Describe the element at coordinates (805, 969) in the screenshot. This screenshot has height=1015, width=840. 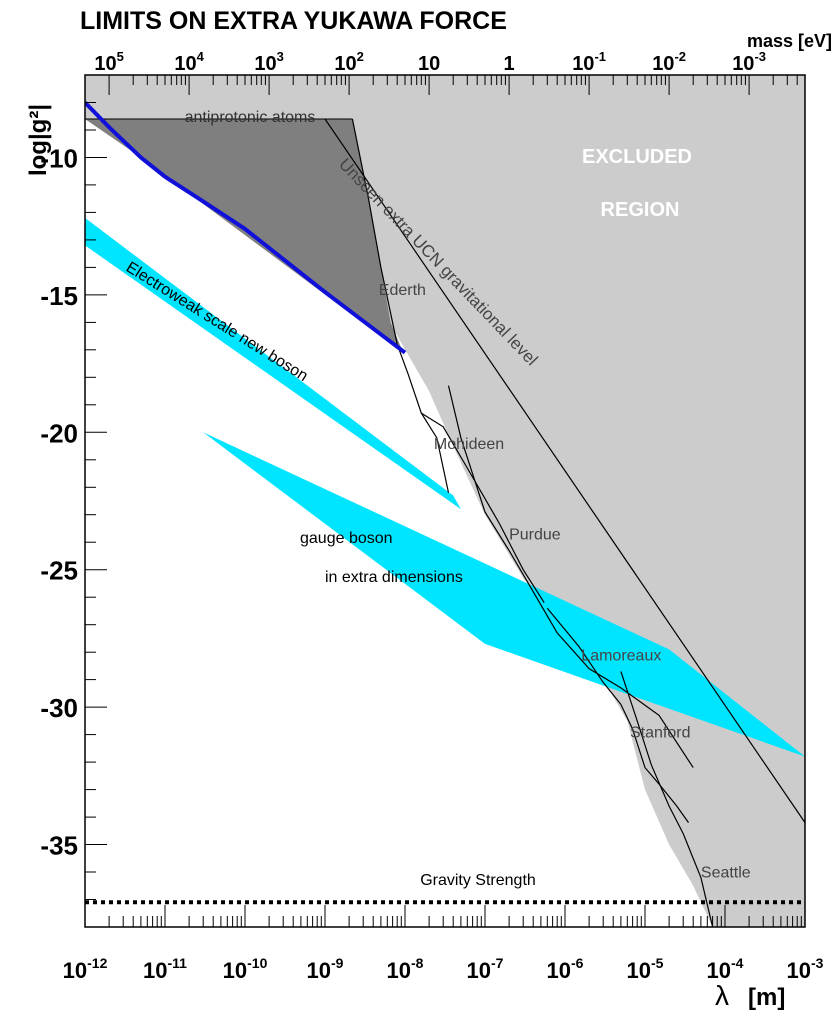
I see `x-tick-label: 10⁻³` at that location.